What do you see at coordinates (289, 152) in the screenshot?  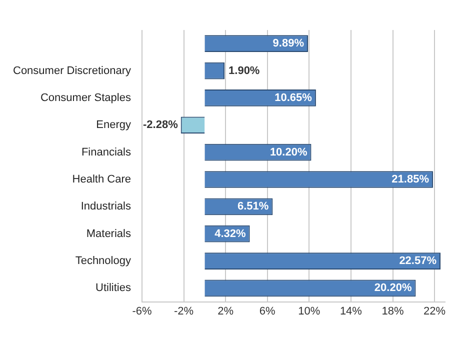 I see `data-label: 10.20%` at bounding box center [289, 152].